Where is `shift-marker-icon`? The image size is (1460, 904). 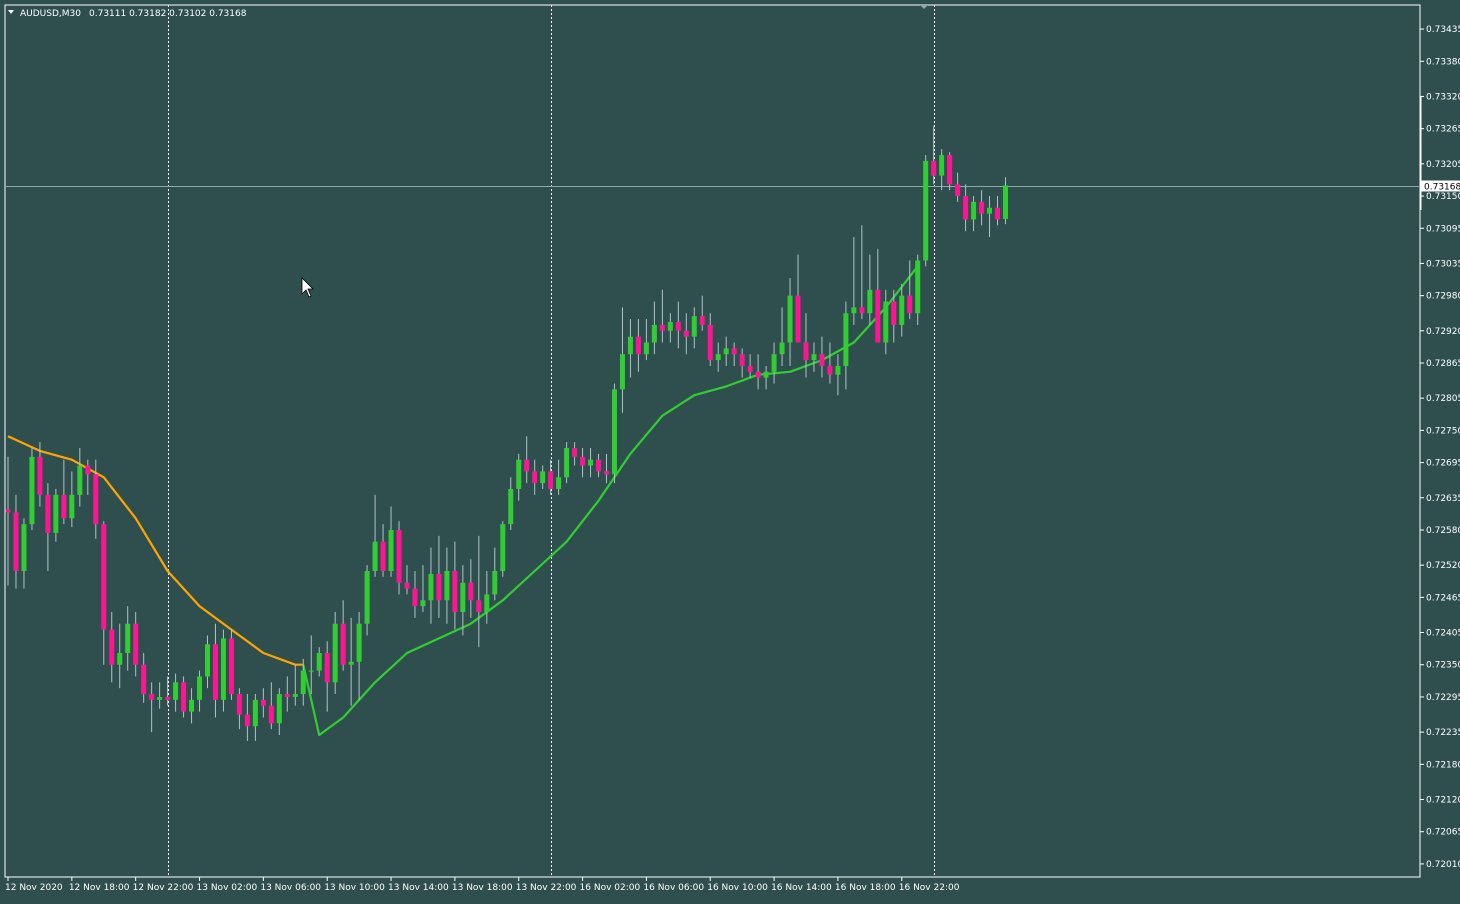 shift-marker-icon is located at coordinates (924, 7).